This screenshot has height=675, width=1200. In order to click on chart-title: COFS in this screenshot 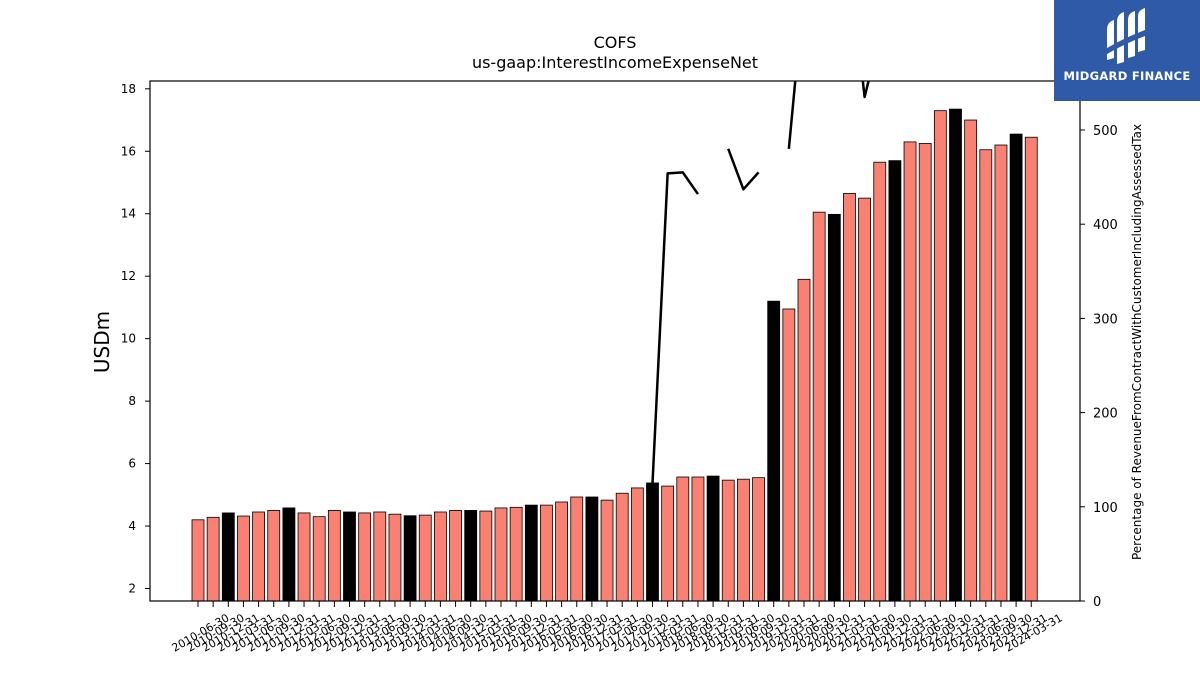, I will do `click(615, 42)`.